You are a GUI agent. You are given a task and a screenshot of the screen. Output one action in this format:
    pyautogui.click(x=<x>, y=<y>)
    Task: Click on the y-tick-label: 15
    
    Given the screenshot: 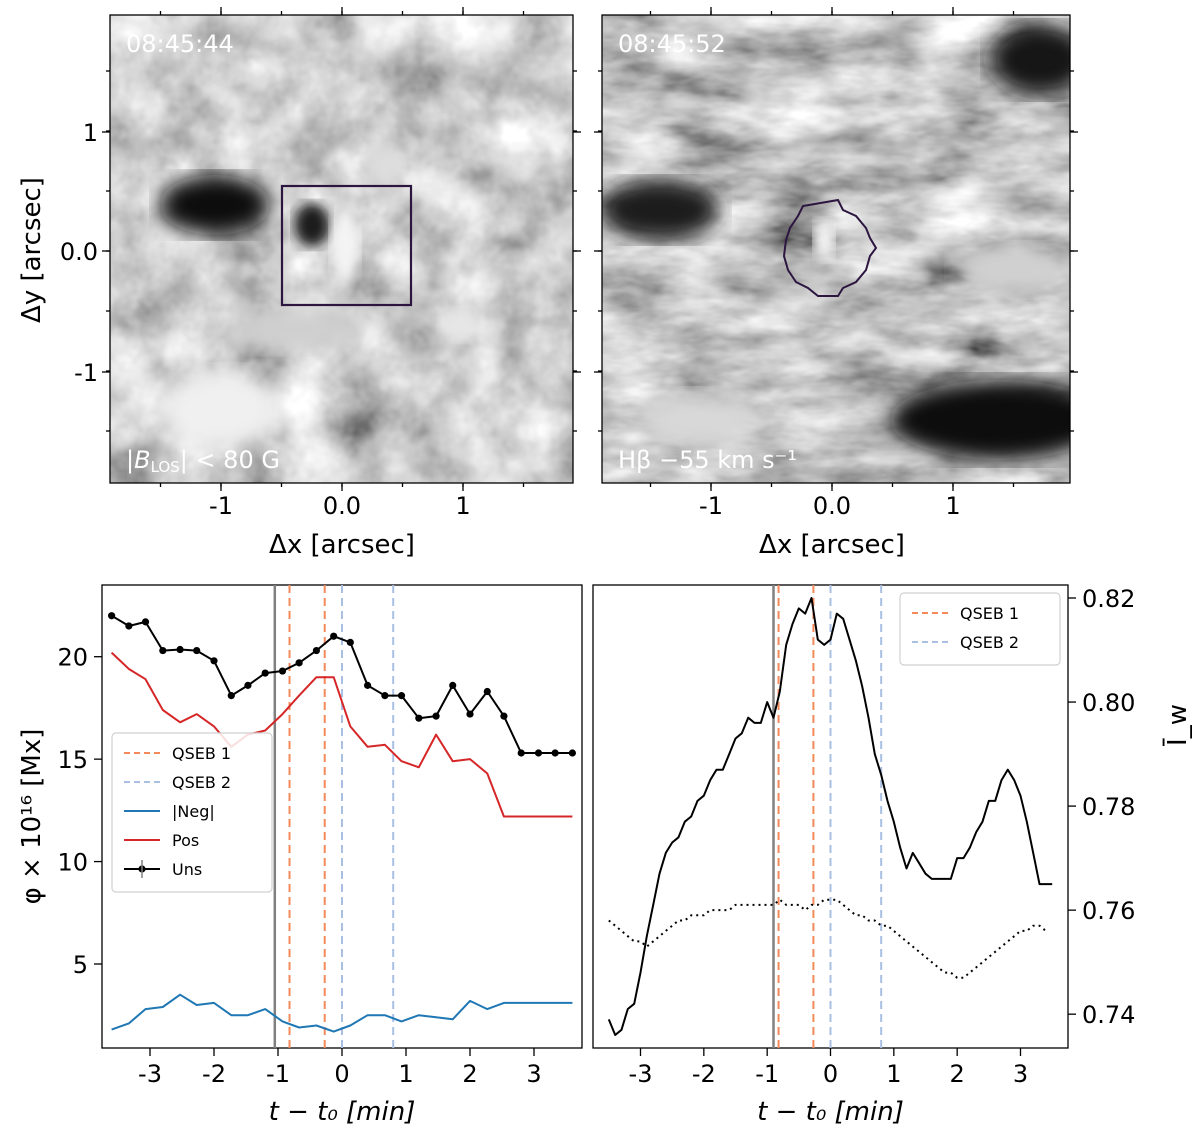 What is the action you would take?
    pyautogui.click(x=72, y=760)
    